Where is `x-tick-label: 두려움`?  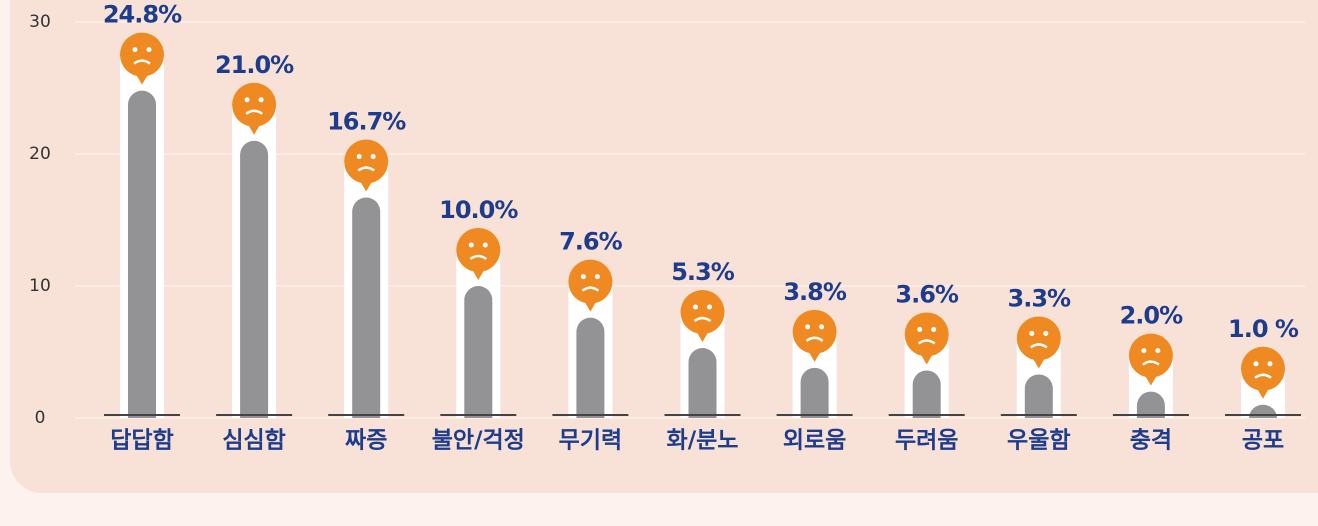 x-tick-label: 두려움 is located at coordinates (926, 441).